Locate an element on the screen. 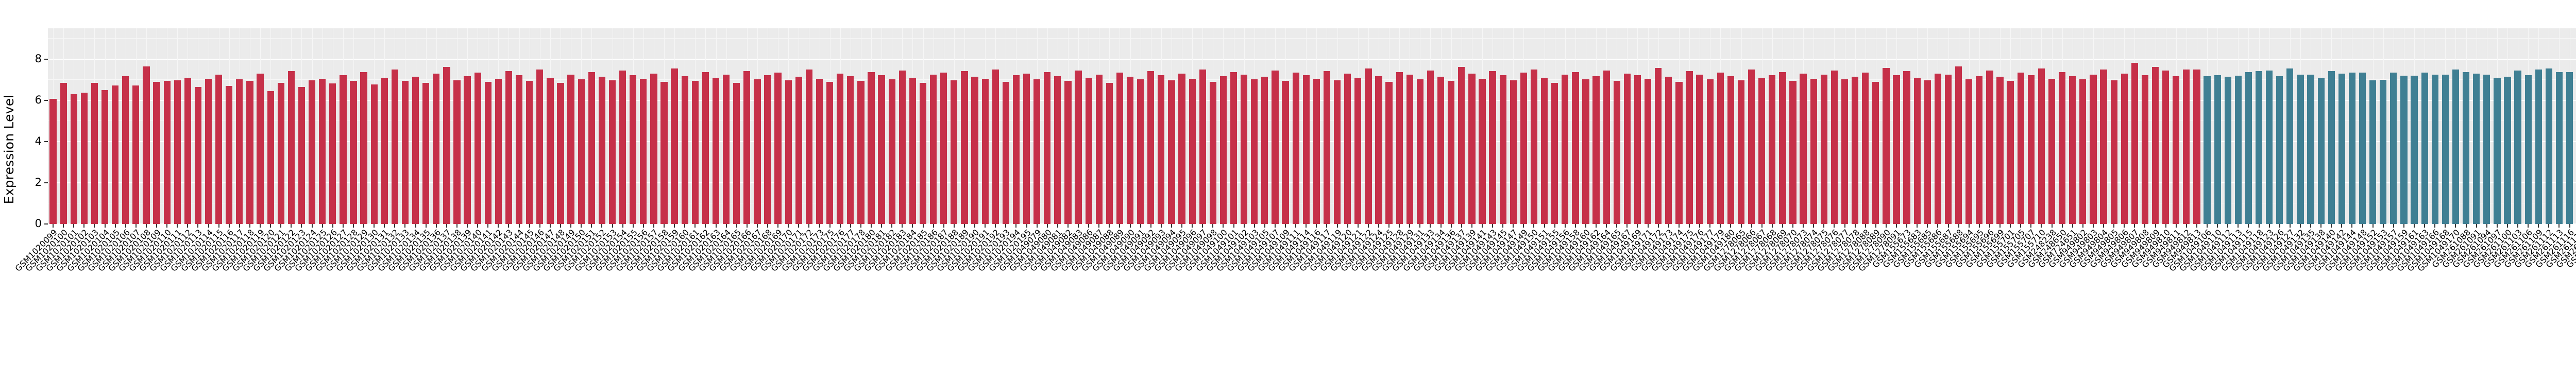 This screenshot has height=380, width=2576. gridline-major-horizontal is located at coordinates (1312, 100).